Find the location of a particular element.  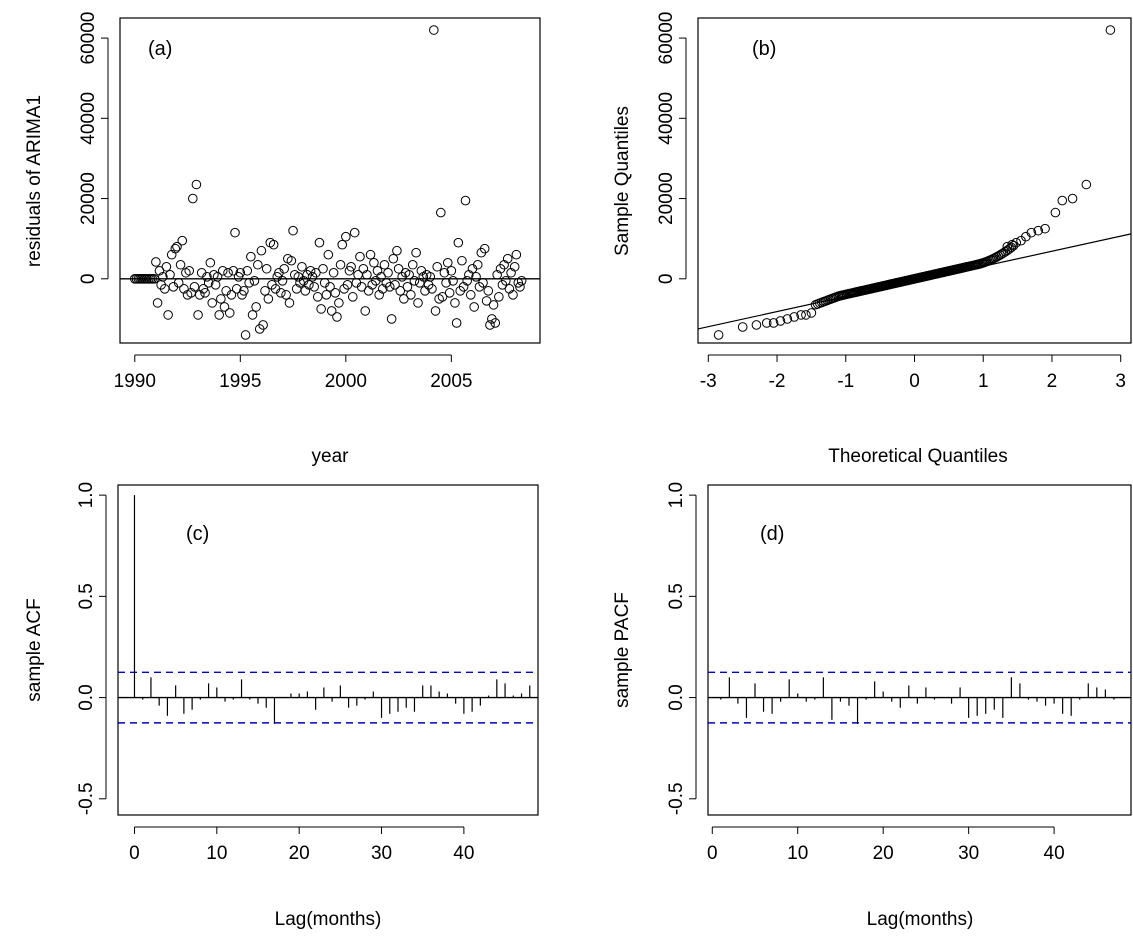

panel-c-ylabel: sample ACF is located at coordinates (34, 649).